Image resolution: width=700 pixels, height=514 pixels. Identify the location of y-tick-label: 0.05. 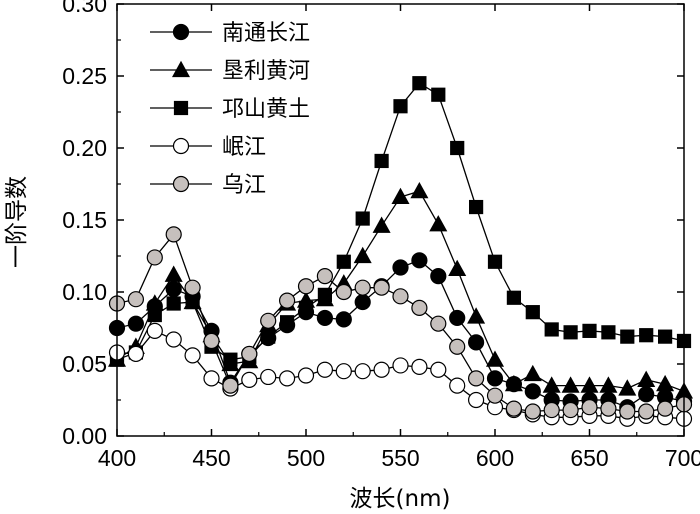
(84, 364).